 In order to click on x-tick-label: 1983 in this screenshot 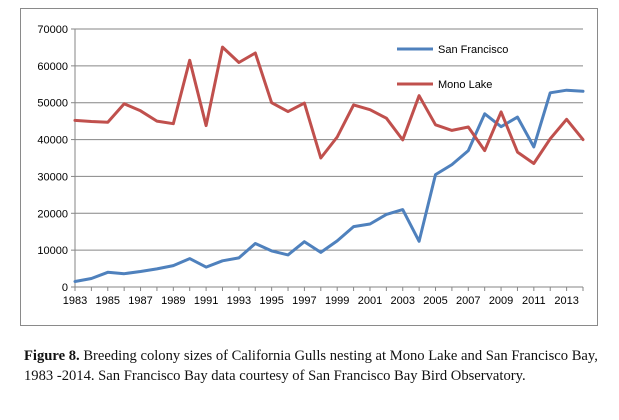, I will do `click(75, 301)`.